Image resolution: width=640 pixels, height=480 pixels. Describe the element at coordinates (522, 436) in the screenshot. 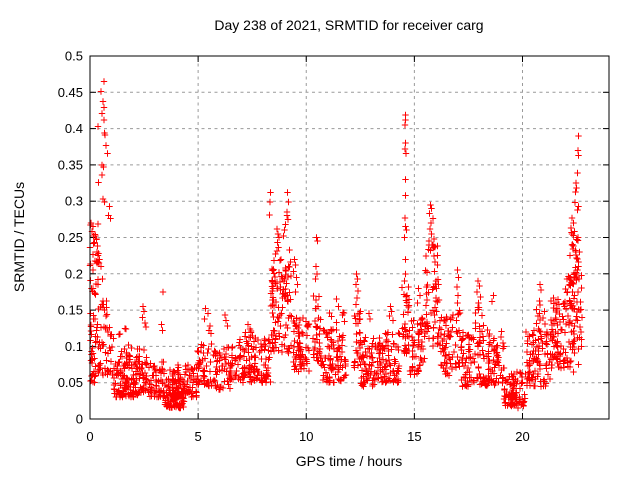

I see `x-tick-label: 20` at that location.